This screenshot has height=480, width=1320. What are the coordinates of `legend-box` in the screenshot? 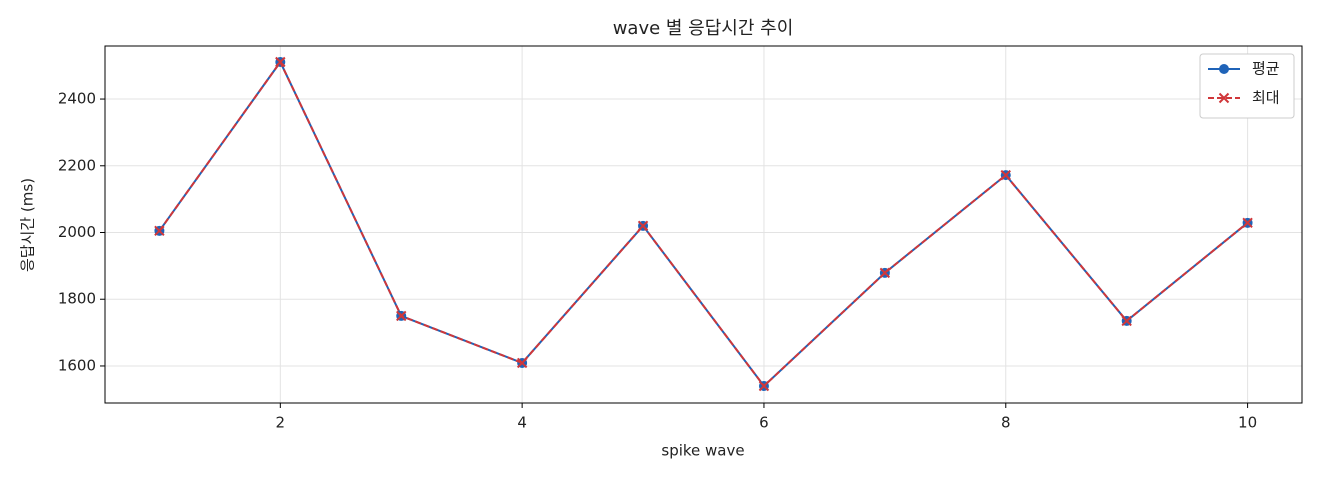 It's located at (1247, 86).